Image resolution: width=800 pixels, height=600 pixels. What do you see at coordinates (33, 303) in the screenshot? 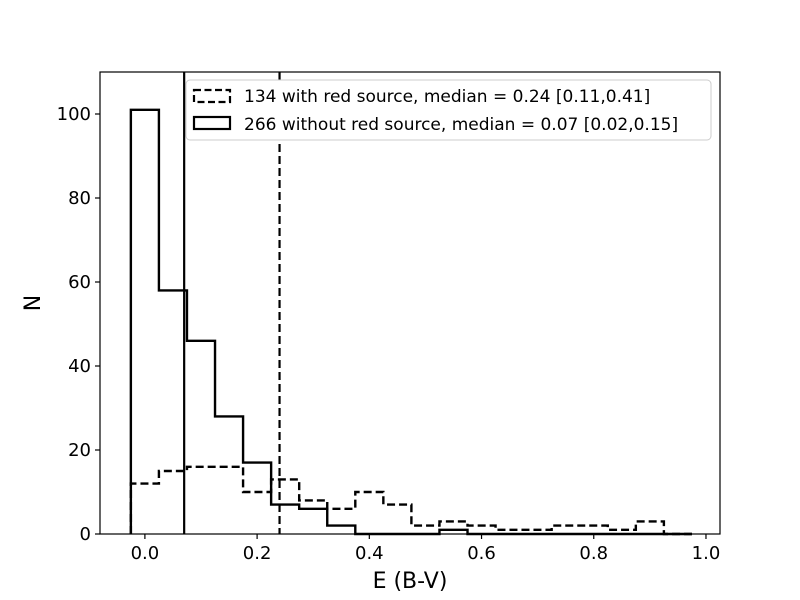
I see `y-axis-label: N` at bounding box center [33, 303].